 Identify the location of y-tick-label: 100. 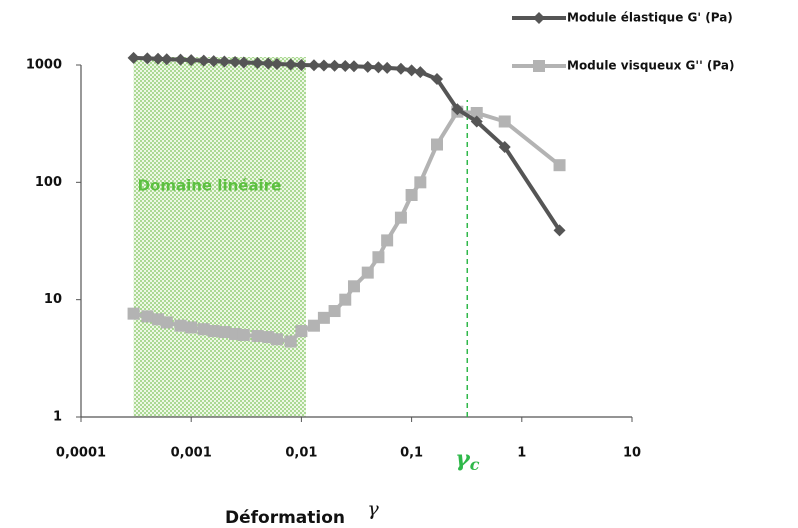
(48, 182).